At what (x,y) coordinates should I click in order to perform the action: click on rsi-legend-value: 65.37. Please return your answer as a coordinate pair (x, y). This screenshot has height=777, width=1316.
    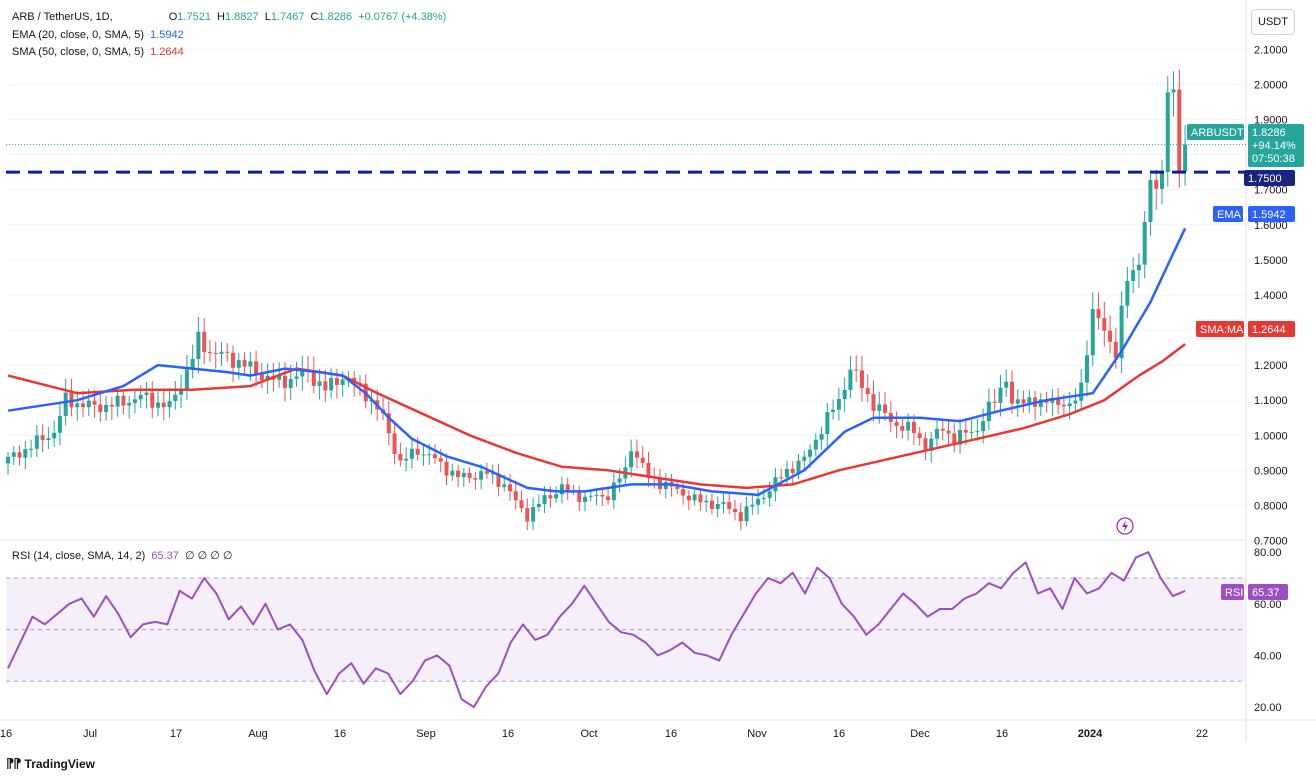
    Looking at the image, I should click on (165, 556).